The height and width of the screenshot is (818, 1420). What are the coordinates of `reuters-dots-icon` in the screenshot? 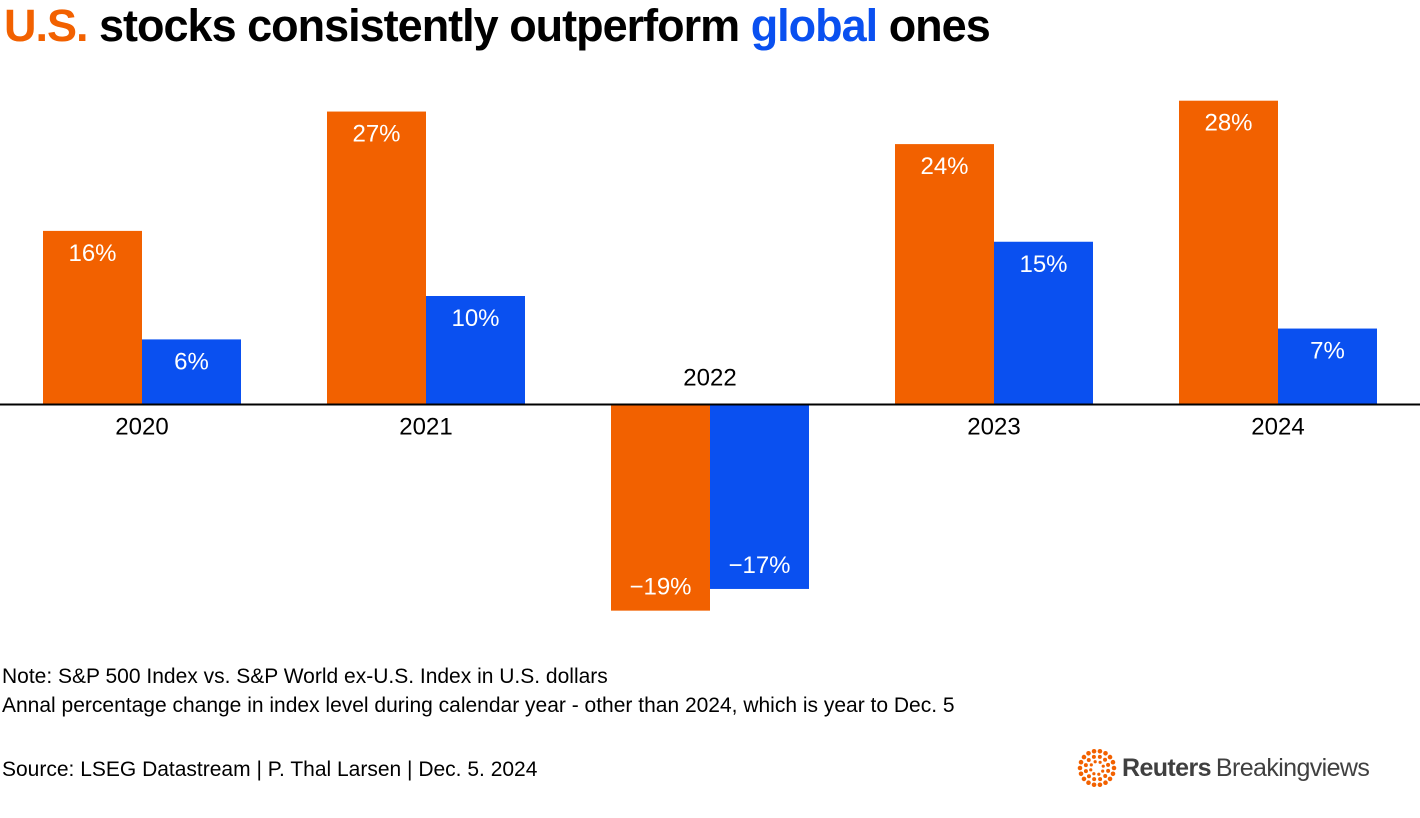 It's located at (1097, 768).